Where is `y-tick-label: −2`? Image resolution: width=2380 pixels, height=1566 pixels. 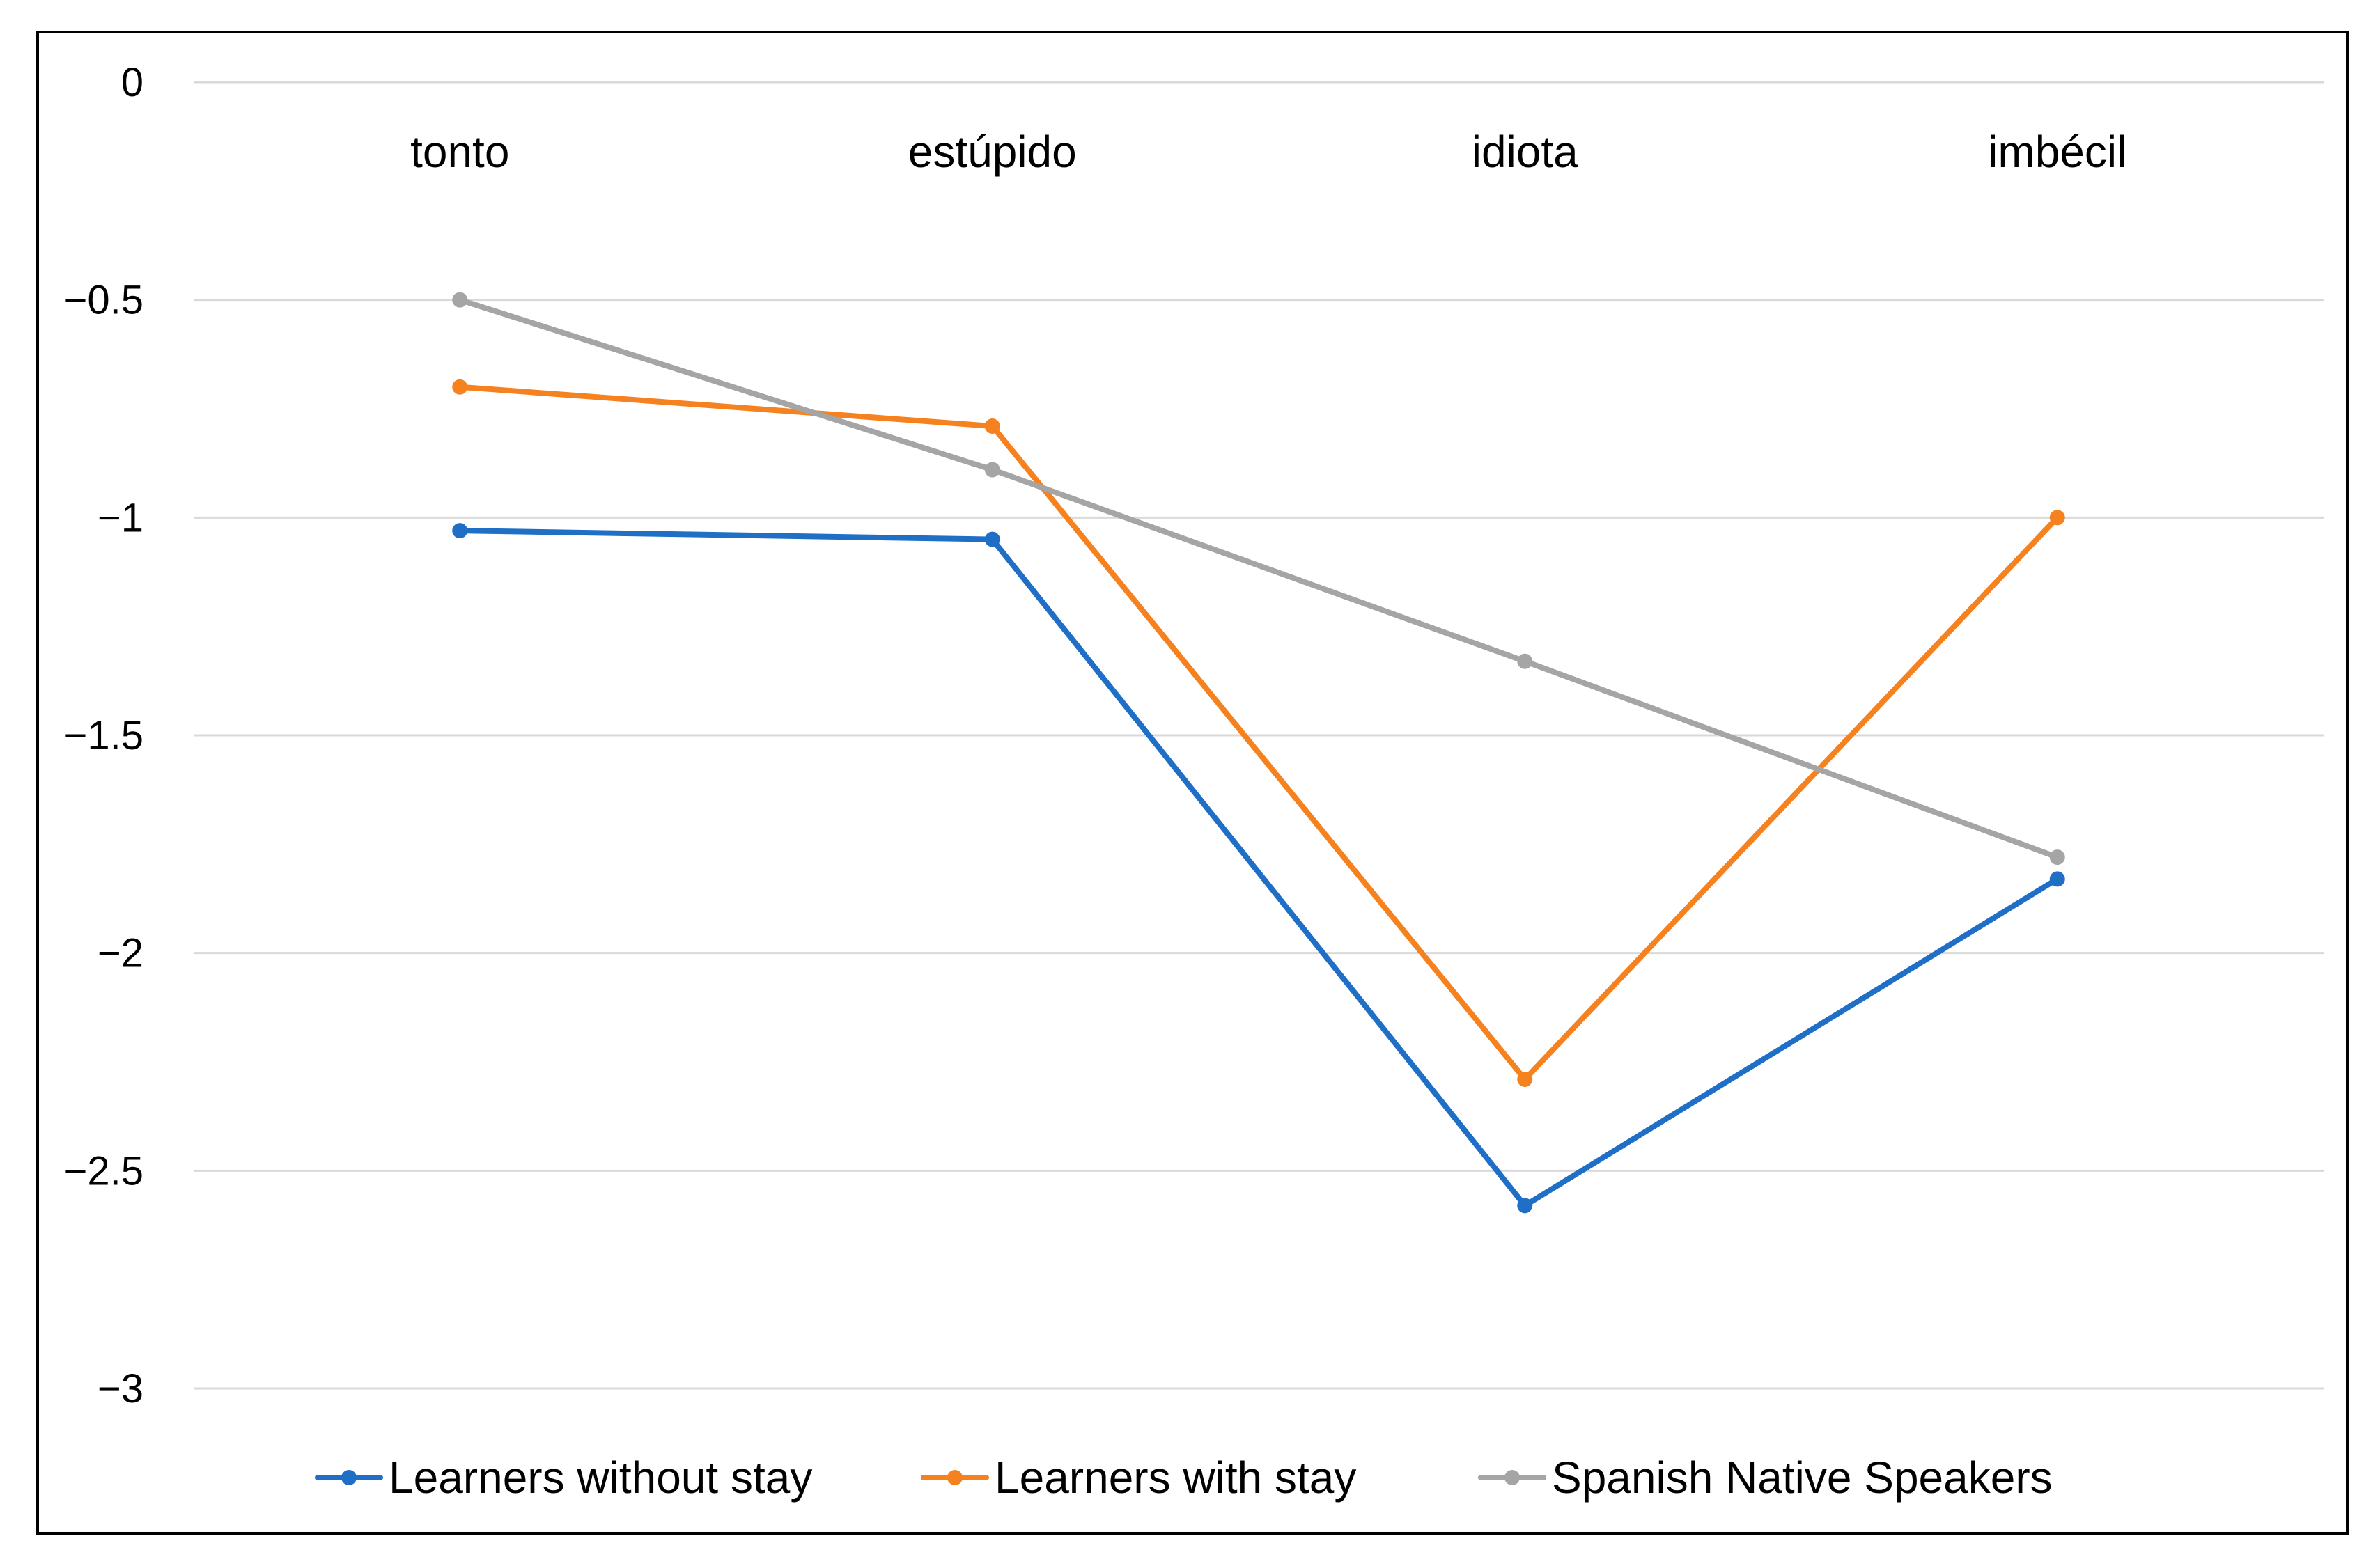 y-tick-label: −2 is located at coordinates (121, 953).